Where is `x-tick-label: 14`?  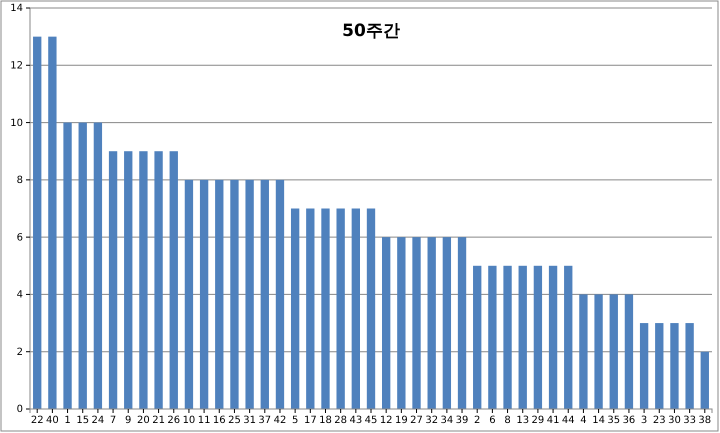
x-tick-label: 14 is located at coordinates (598, 420).